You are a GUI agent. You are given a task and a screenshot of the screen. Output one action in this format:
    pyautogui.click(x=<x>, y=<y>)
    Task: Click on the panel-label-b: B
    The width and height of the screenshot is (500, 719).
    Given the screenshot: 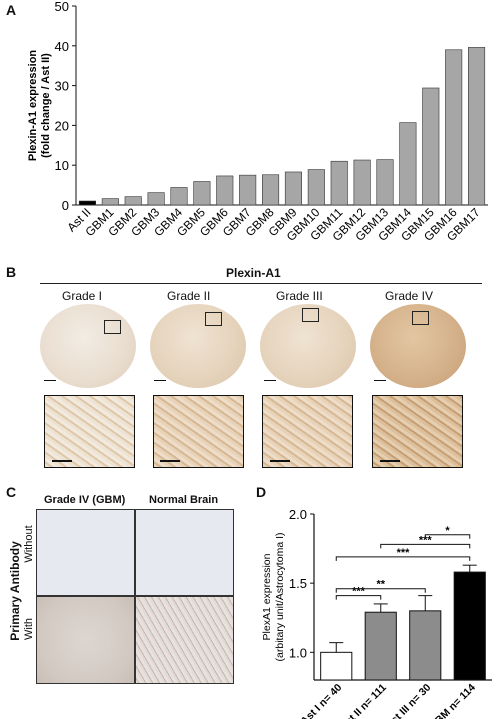 What is the action you would take?
    pyautogui.click(x=11, y=272)
    